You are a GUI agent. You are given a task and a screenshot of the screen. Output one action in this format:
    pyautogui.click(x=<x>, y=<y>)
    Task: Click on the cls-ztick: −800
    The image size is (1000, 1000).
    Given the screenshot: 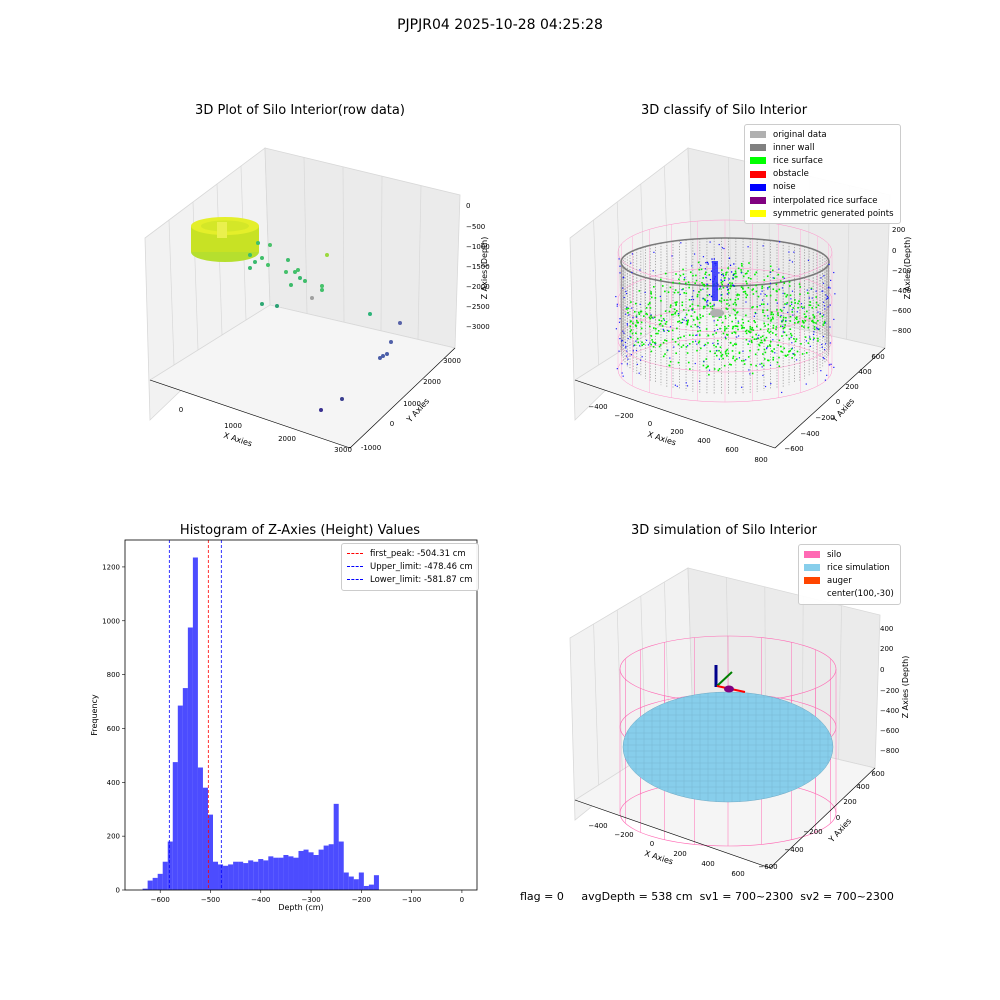 What is the action you would take?
    pyautogui.click(x=901, y=331)
    